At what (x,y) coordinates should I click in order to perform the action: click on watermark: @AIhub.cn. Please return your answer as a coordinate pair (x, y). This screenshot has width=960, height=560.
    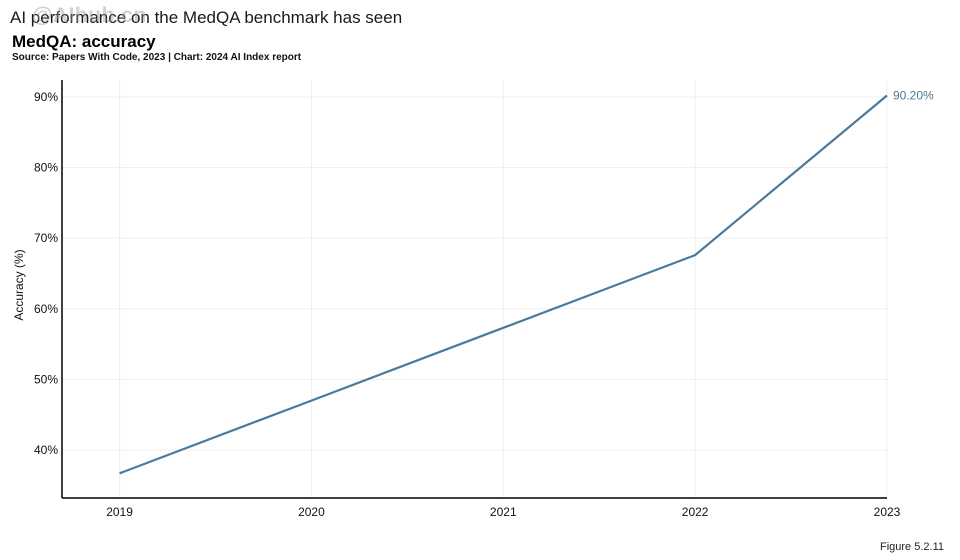
    Looking at the image, I should click on (89, 15).